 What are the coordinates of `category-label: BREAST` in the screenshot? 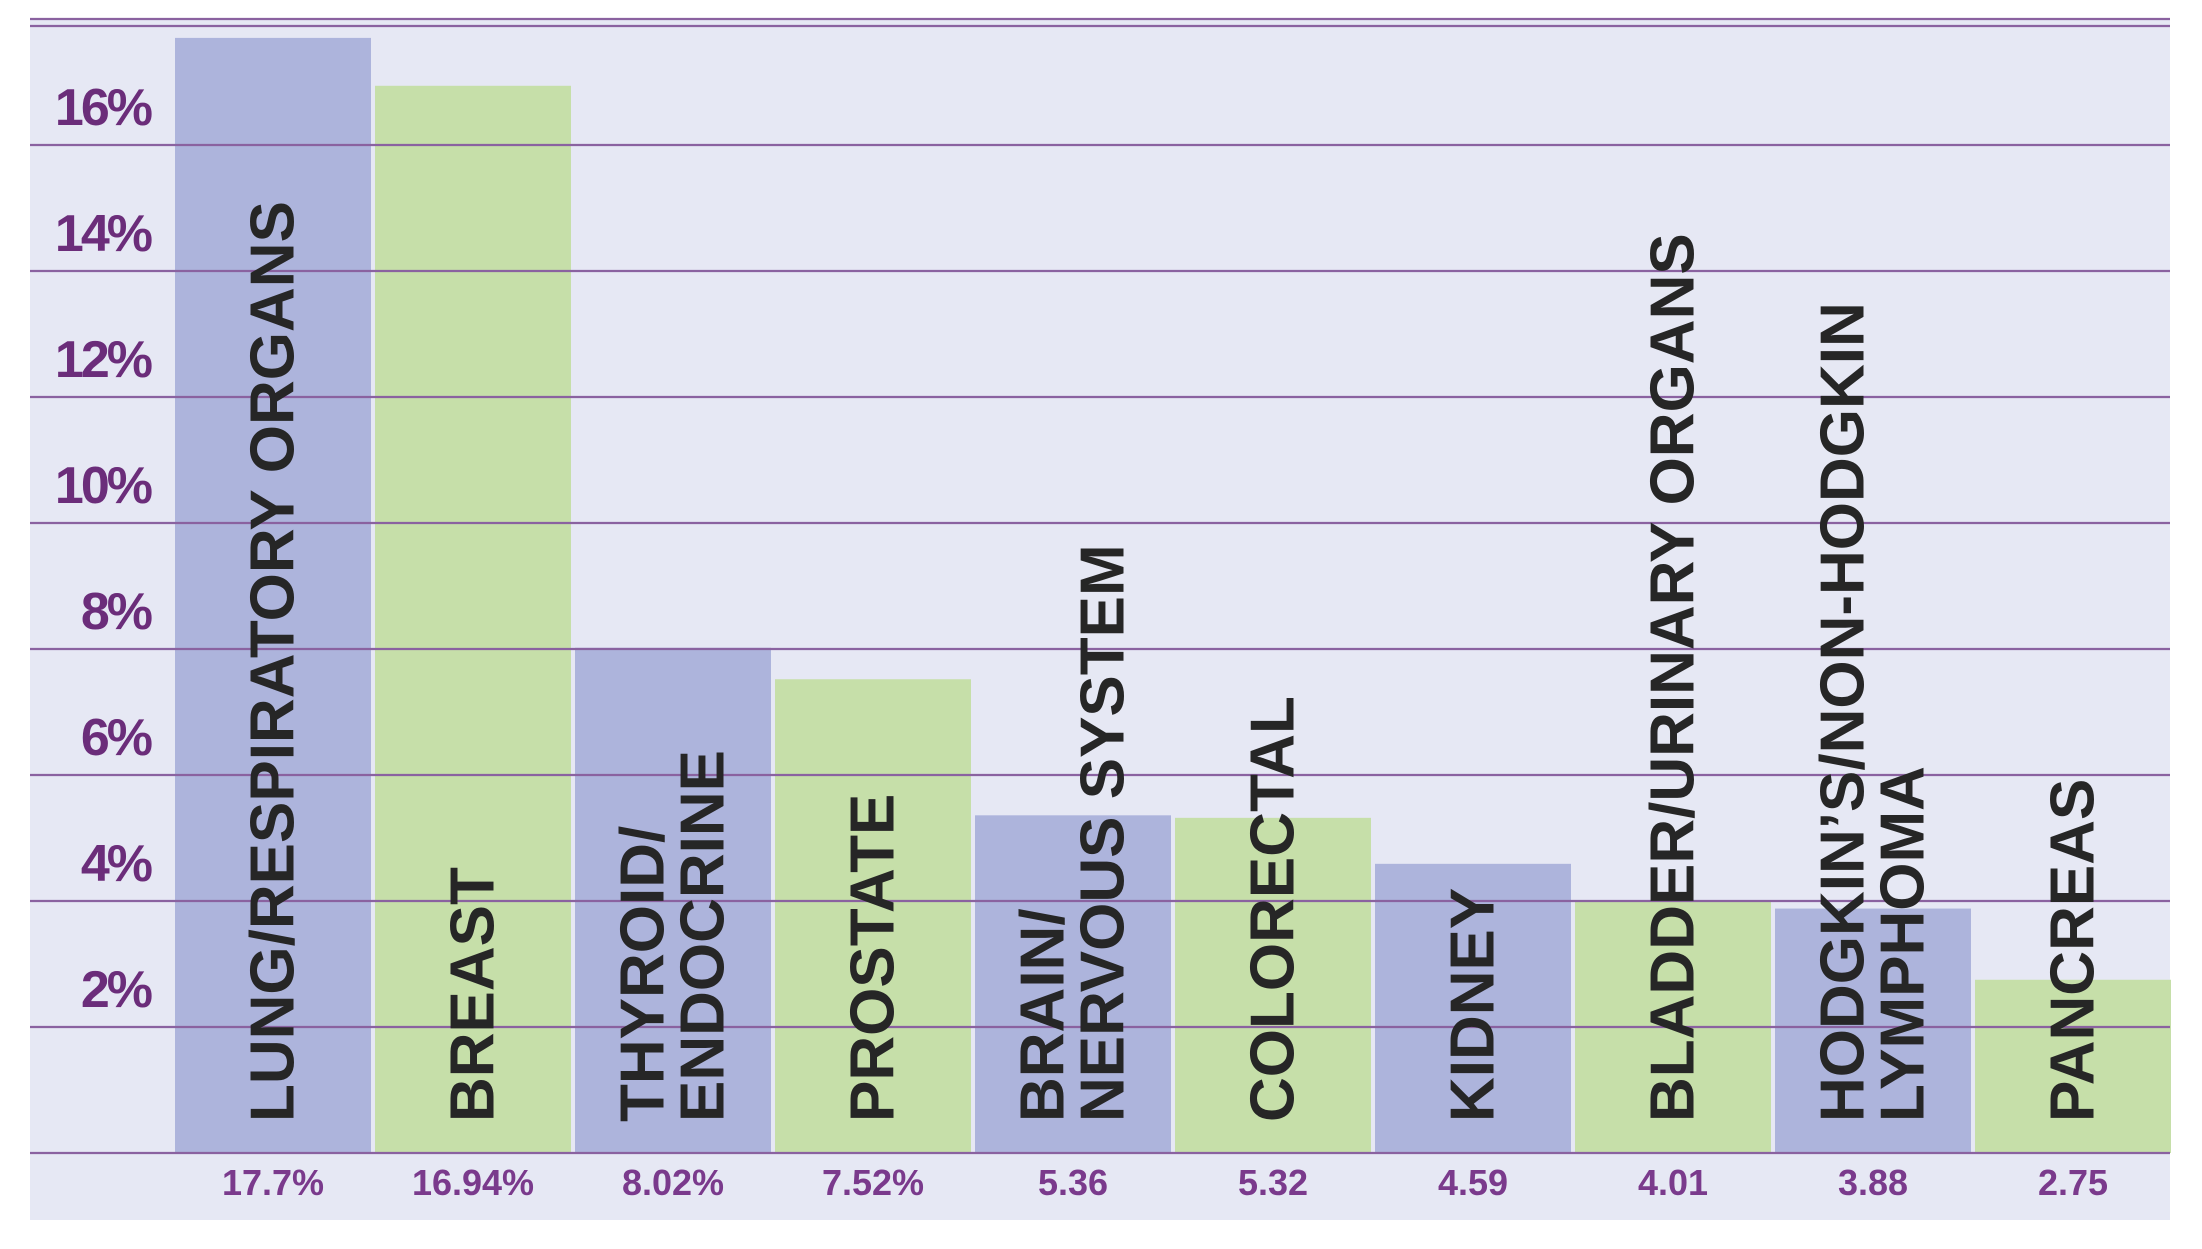 It's located at (473, 994).